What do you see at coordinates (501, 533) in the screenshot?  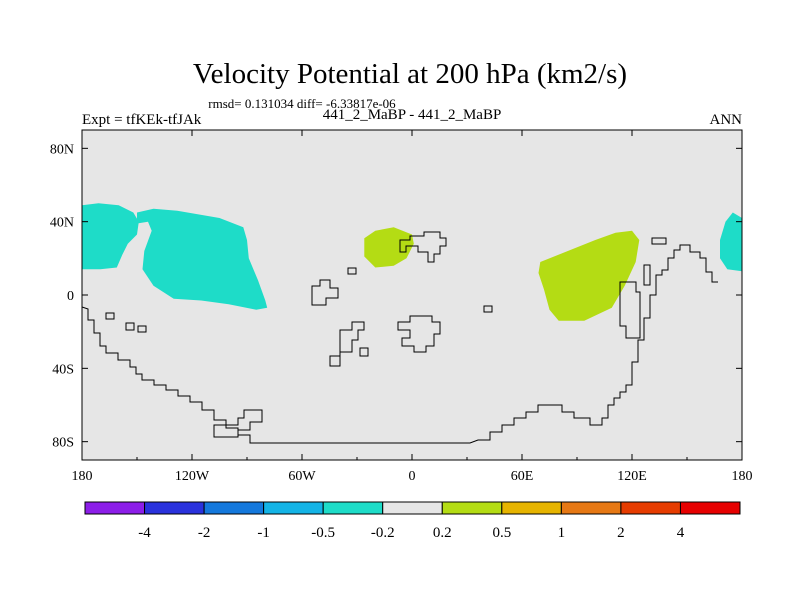 I see `colorbar-label: 0.5` at bounding box center [501, 533].